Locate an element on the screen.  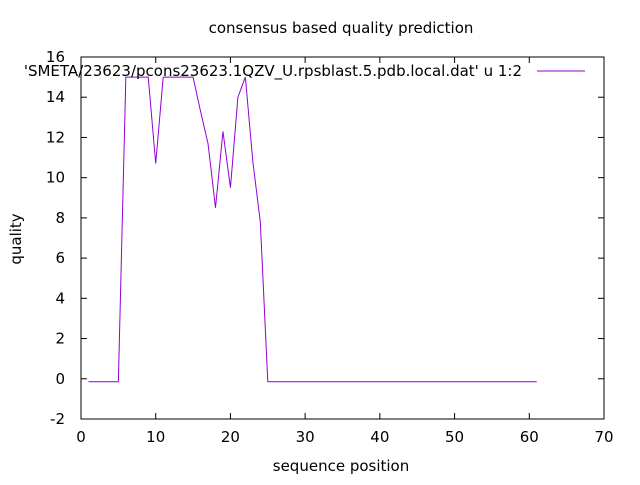
y-tick-label: 8 is located at coordinates (60, 218).